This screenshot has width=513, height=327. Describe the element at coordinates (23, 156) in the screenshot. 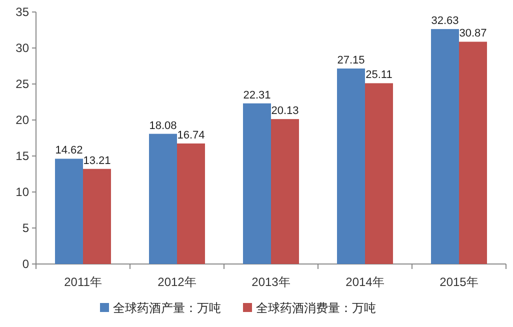

I see `y-tick-label: 15` at that location.